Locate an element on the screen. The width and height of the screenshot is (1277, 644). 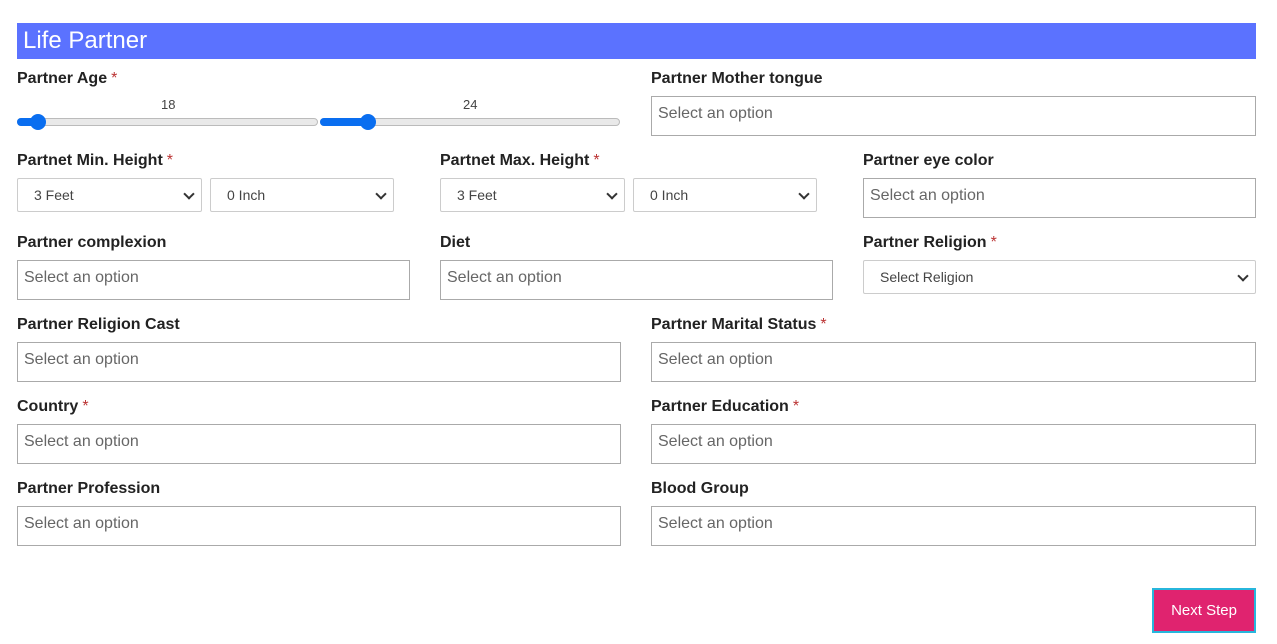
max-height-label: Partnet Max. Height * is located at coordinates (520, 161).